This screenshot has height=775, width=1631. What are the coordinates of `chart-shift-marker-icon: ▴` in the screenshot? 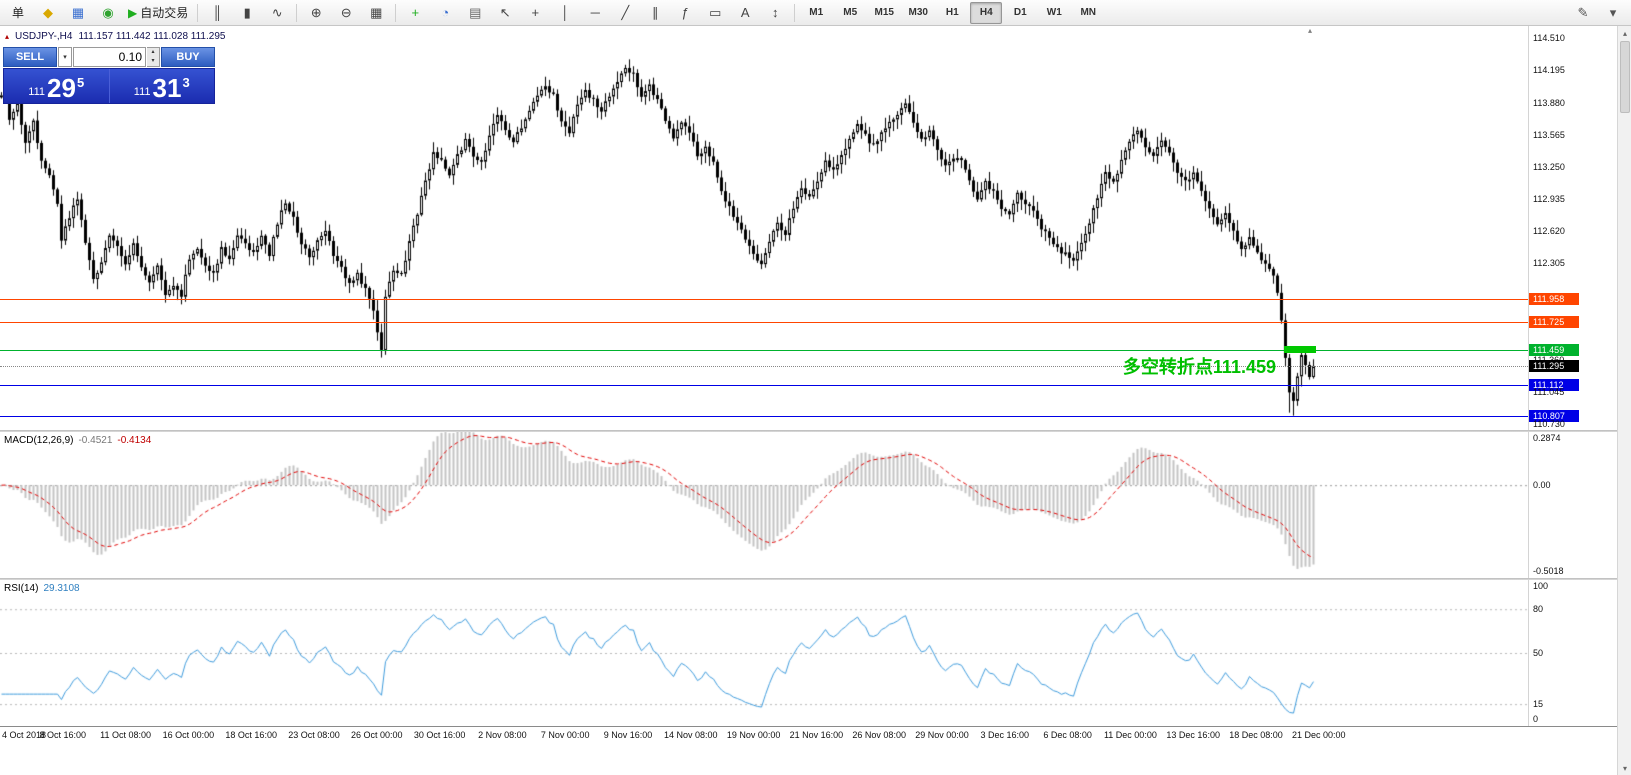 It's located at (1310, 30).